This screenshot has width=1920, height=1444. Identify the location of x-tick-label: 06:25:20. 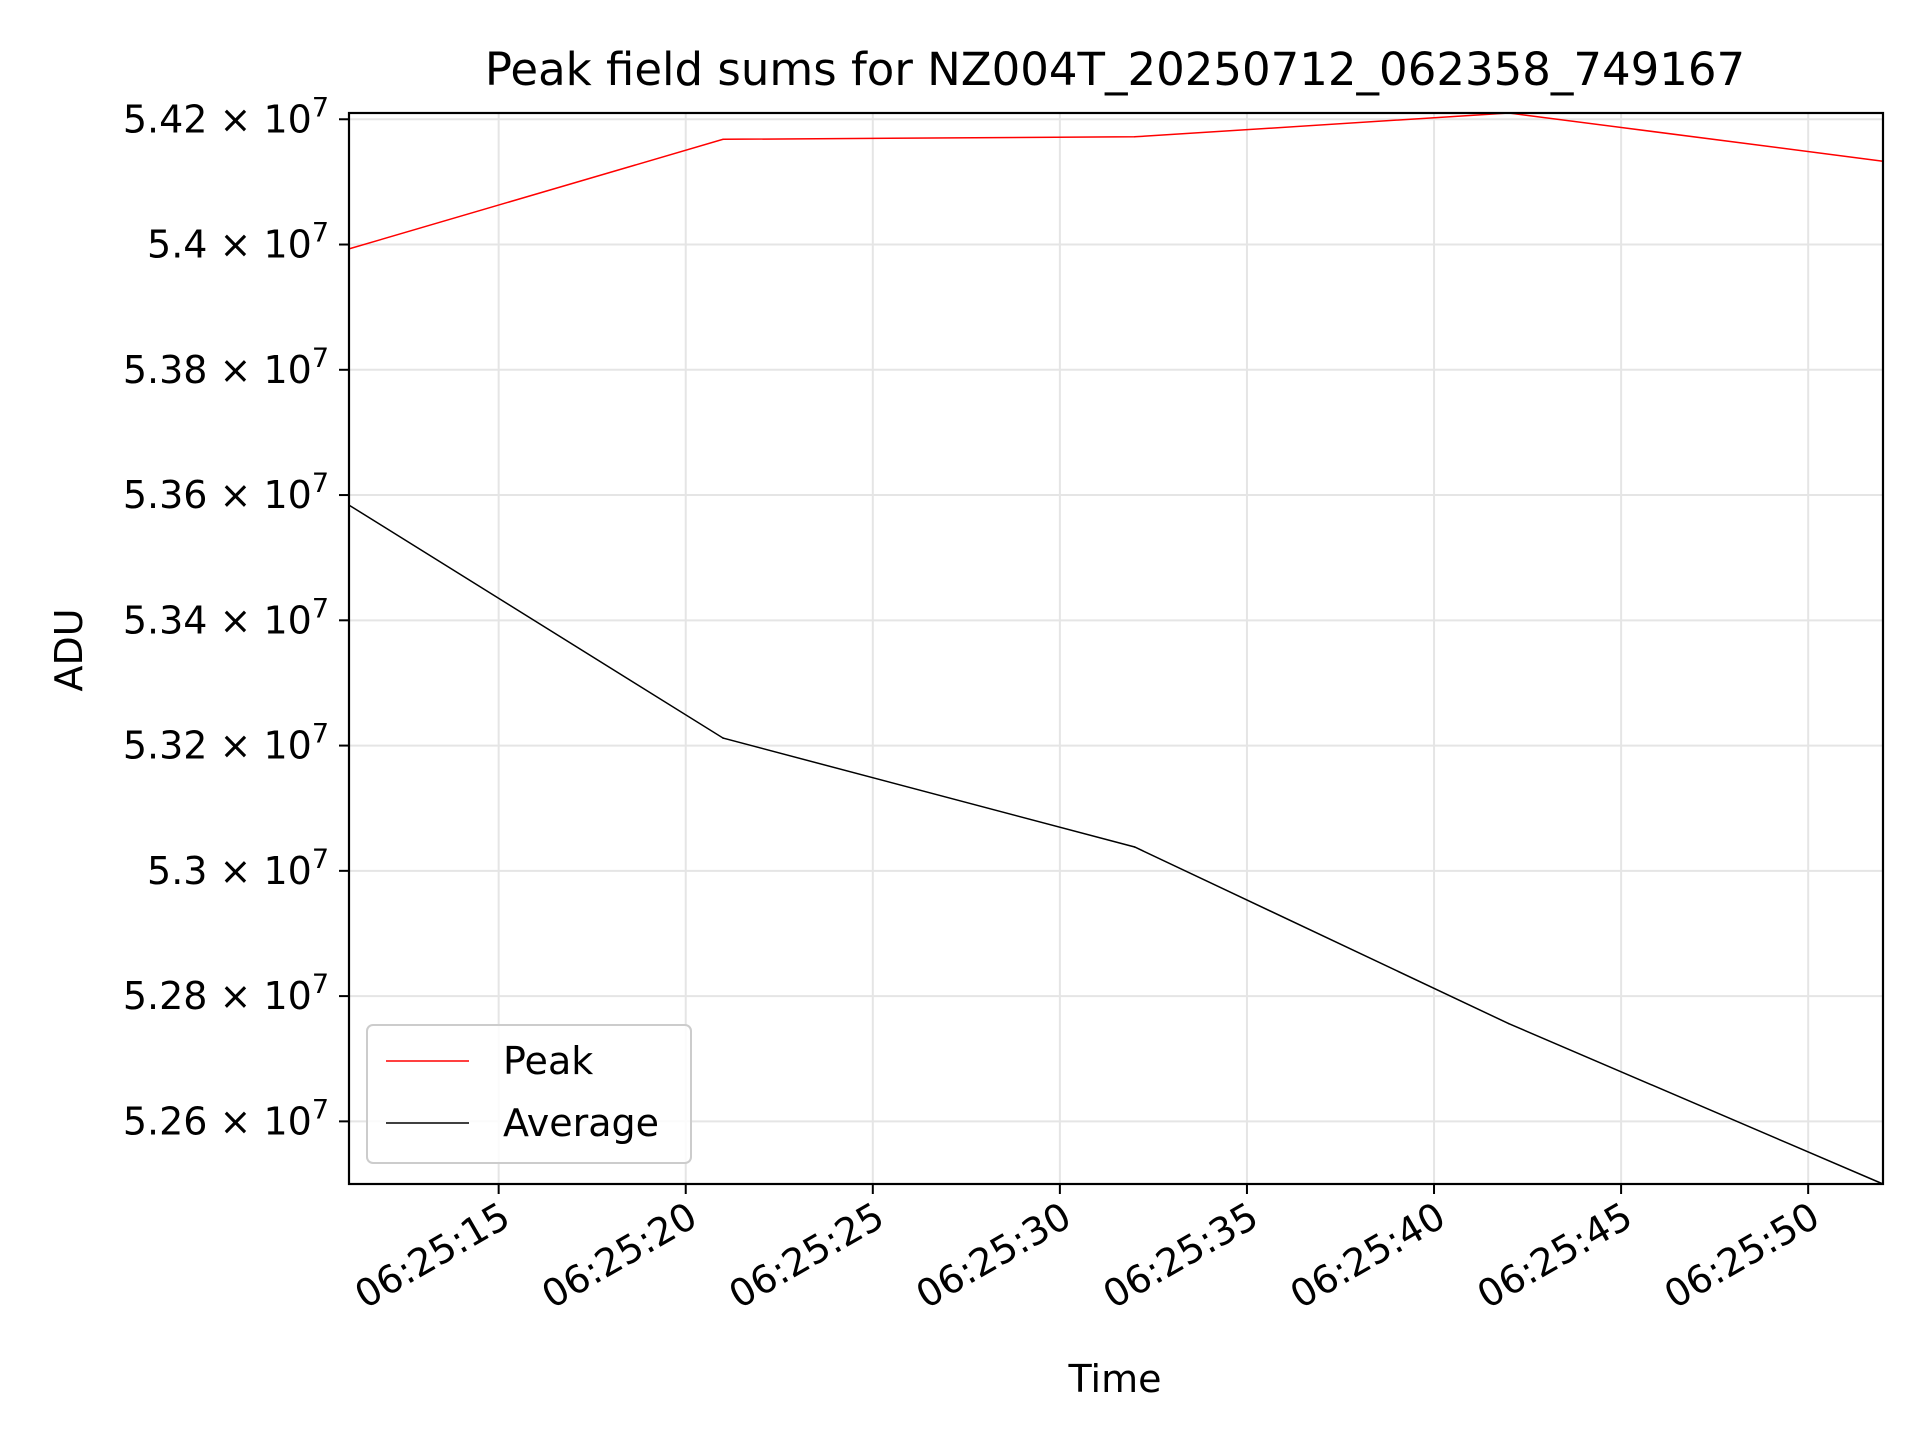
(619, 1255).